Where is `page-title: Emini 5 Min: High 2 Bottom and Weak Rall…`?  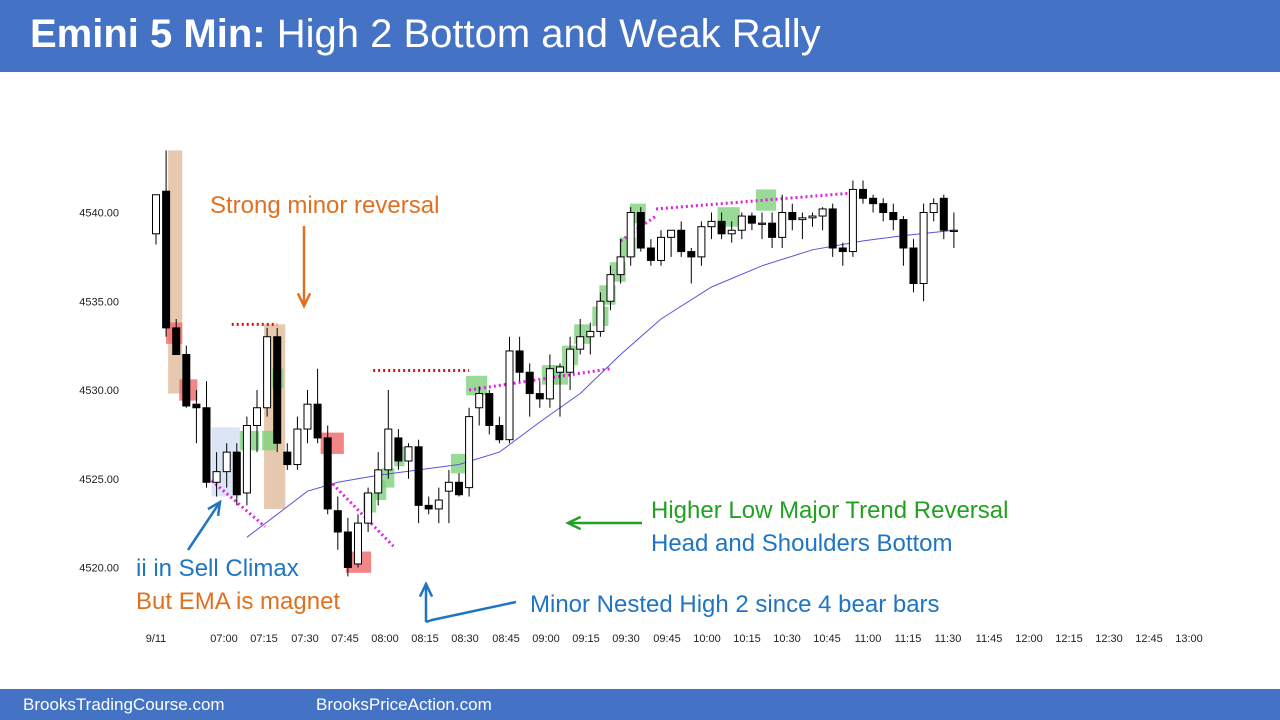 page-title: Emini 5 Min: High 2 Bottom and Weak Rall… is located at coordinates (425, 34).